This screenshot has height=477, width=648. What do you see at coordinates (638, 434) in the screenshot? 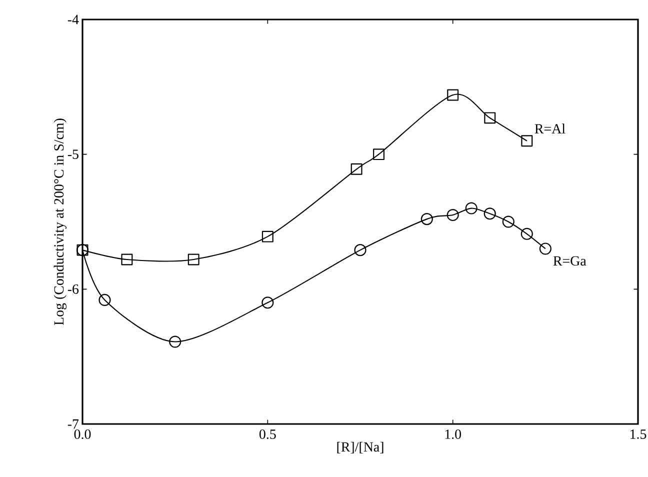
I see `x-tick-label: 1.5` at bounding box center [638, 434].